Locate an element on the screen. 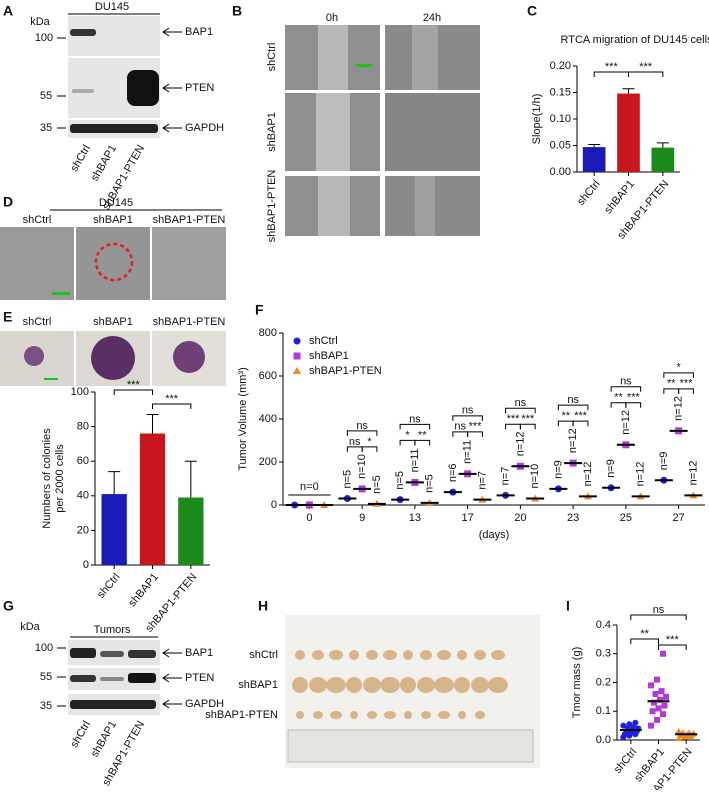 The image size is (709, 795). panel-letter: H is located at coordinates (263, 606).